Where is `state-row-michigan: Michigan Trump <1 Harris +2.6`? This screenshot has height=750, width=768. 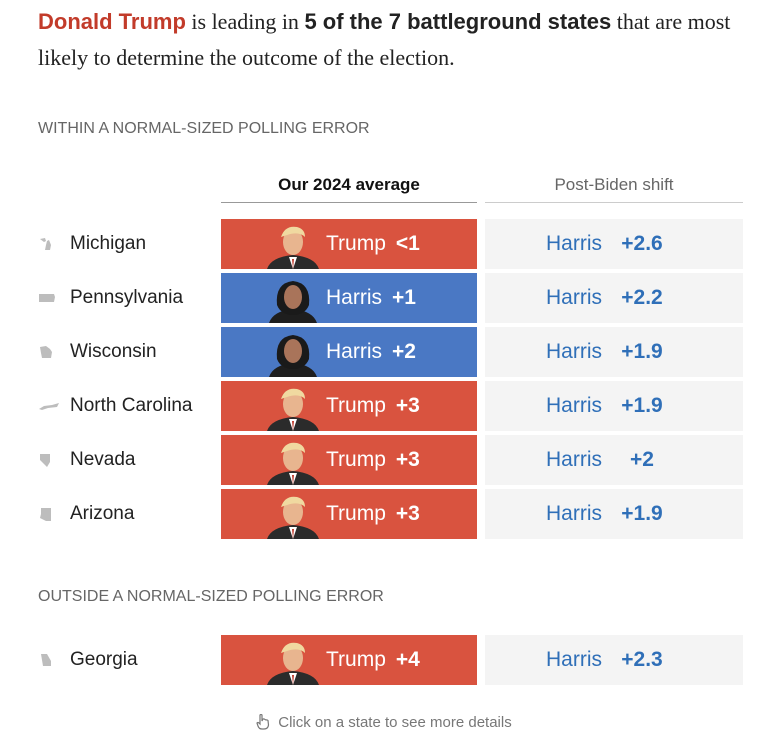
state-row-michigan: Michigan Trump <1 Harris +2.6 is located at coordinates (384, 244).